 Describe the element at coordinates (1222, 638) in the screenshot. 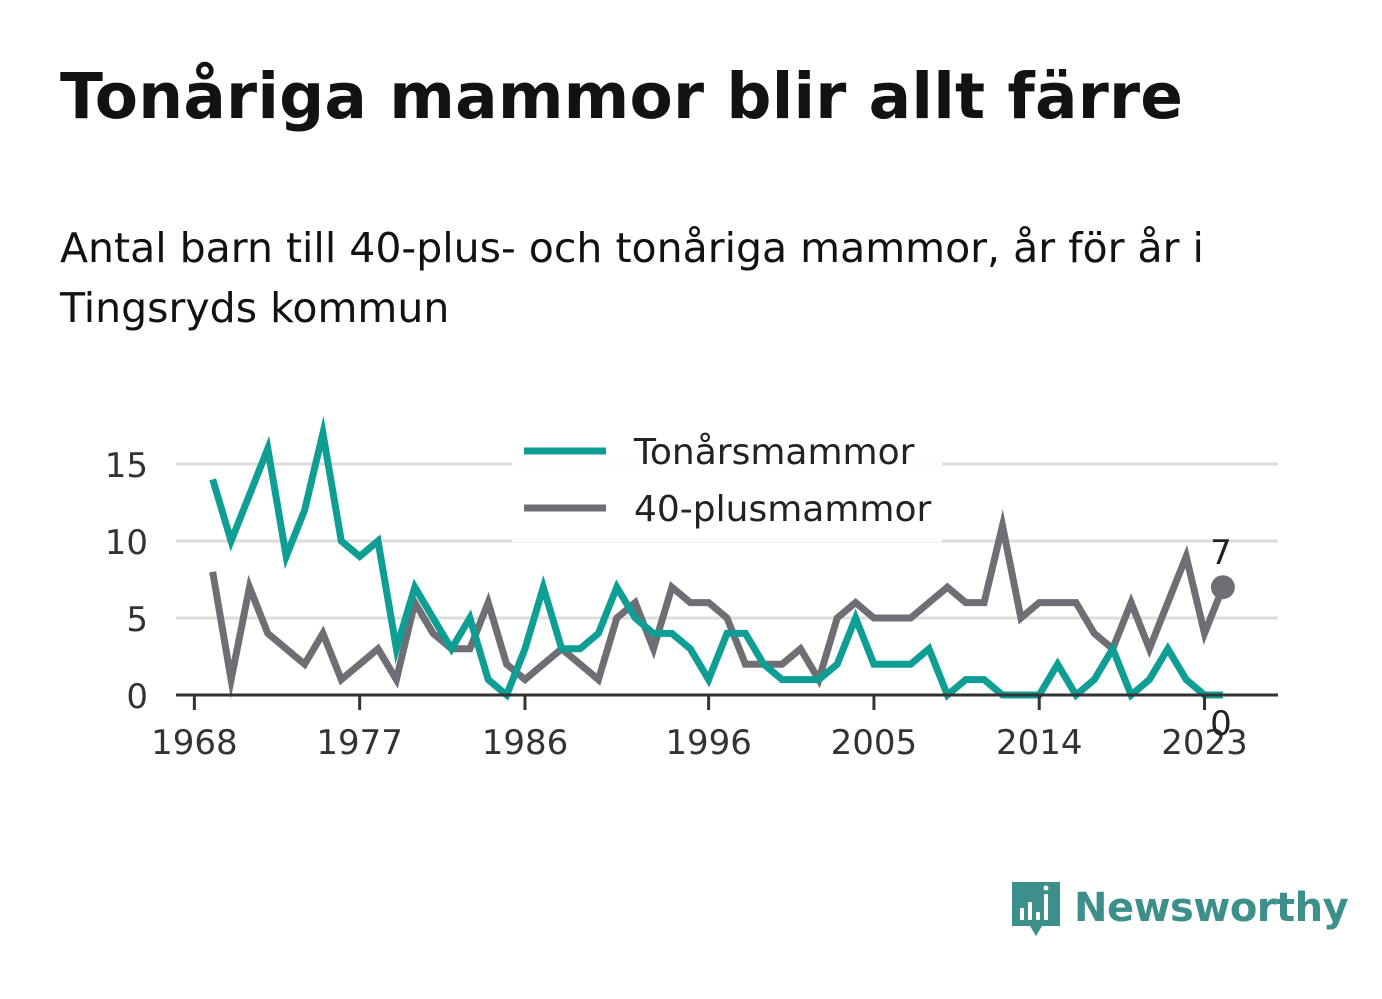

I see `end-labels: 07` at that location.